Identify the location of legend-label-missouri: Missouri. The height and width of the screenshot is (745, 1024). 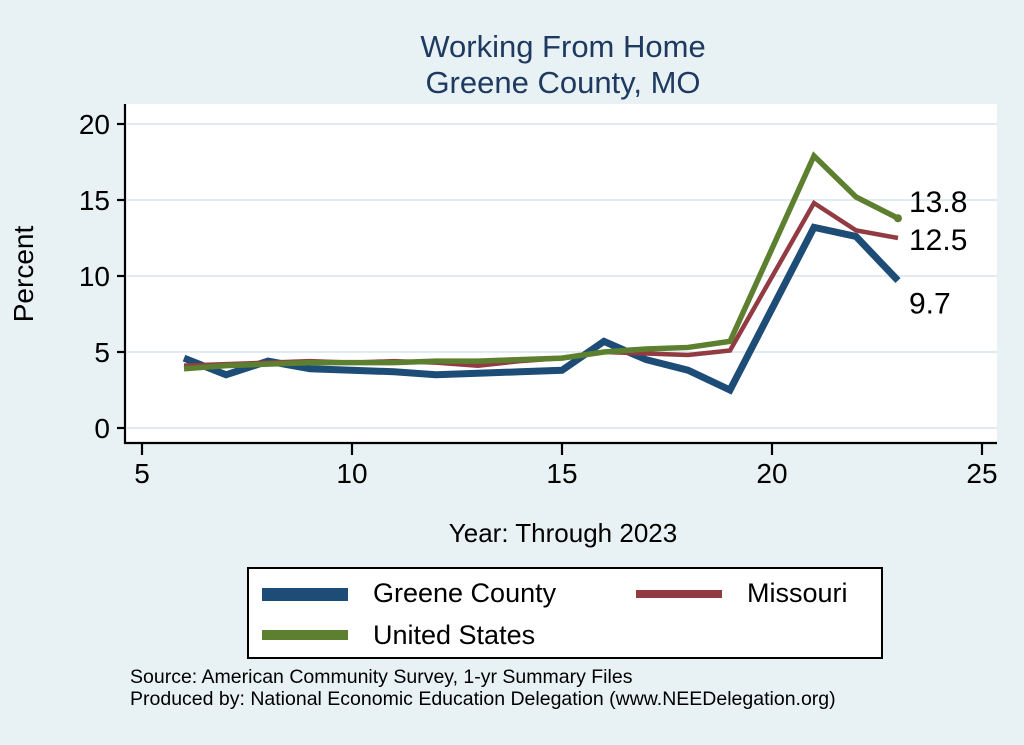
(797, 593).